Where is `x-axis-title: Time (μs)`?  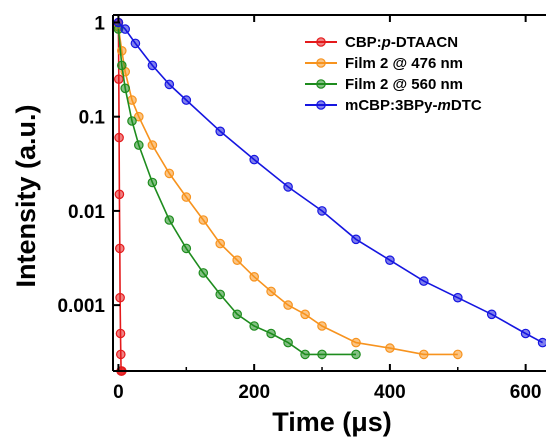
x-axis-title: Time (μs) is located at coordinates (332, 422).